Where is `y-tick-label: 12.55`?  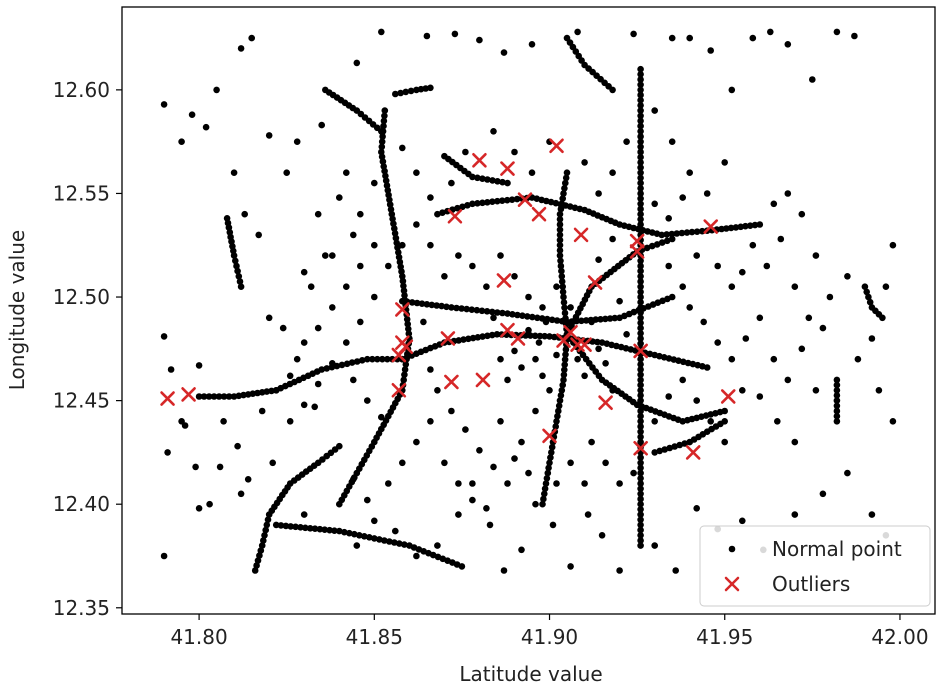 y-tick-label: 12.55 is located at coordinates (81, 193).